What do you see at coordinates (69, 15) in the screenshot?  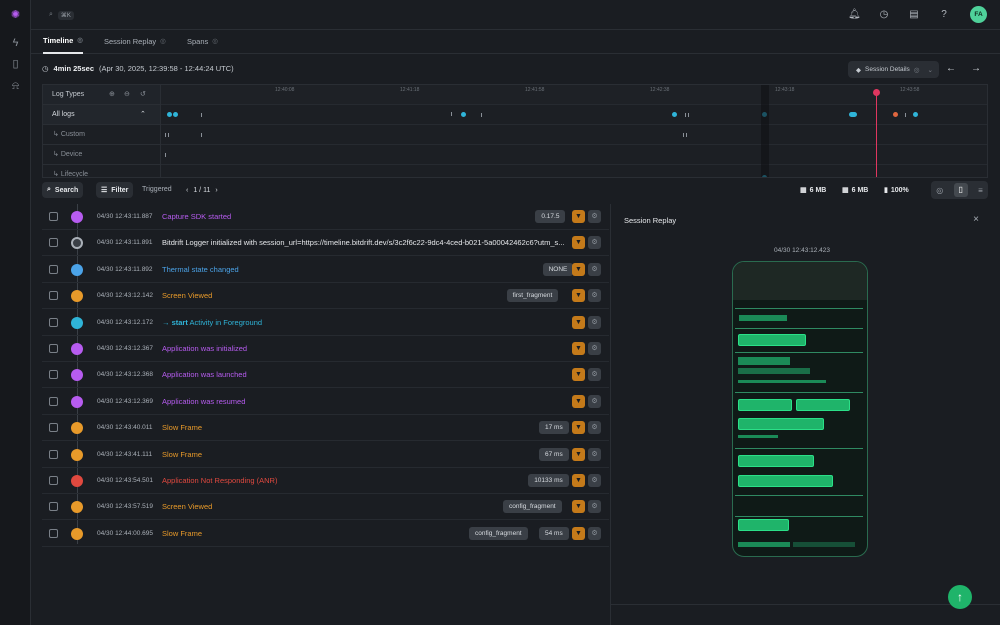 I see `global-search: ⌕ ⌘K` at bounding box center [69, 15].